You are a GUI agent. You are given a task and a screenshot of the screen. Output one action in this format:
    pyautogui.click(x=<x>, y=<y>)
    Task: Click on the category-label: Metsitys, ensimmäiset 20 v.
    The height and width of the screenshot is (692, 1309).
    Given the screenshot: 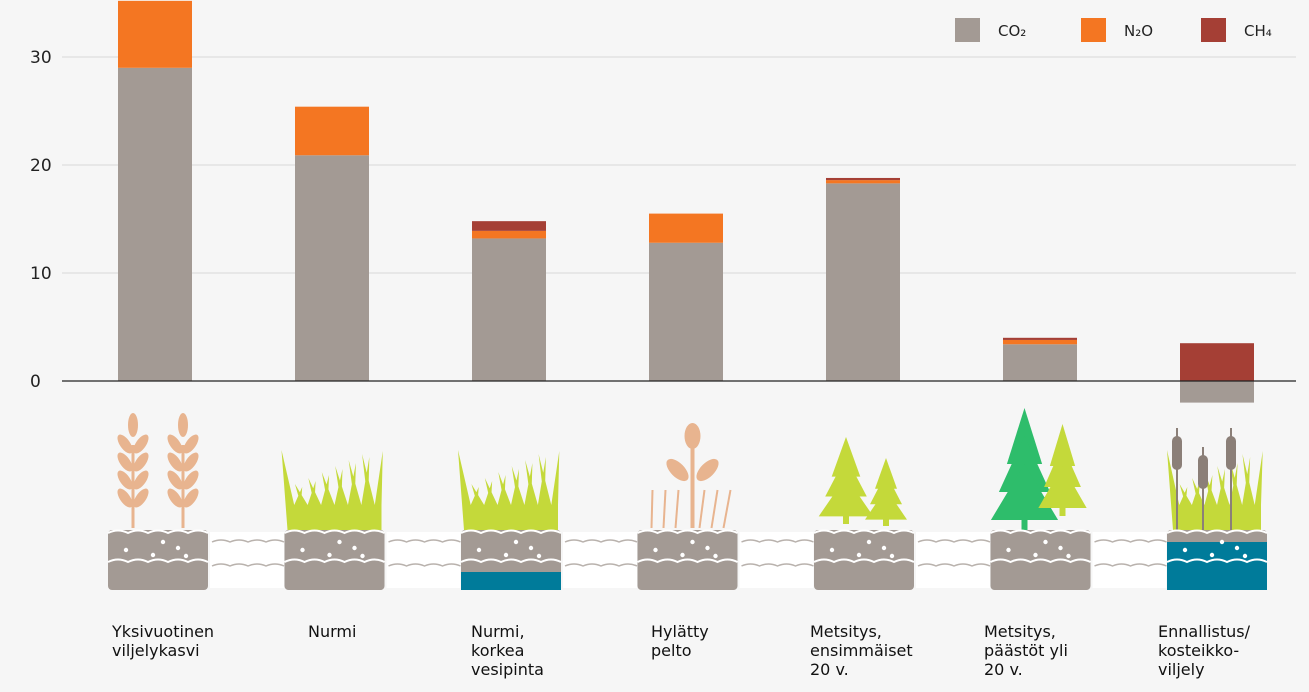 What is the action you would take?
    pyautogui.click(x=861, y=650)
    